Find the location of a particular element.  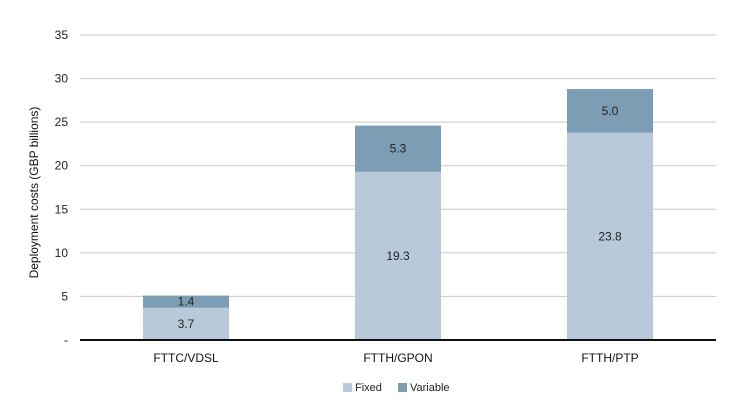

data-label-fixed: 19.3 is located at coordinates (398, 256).